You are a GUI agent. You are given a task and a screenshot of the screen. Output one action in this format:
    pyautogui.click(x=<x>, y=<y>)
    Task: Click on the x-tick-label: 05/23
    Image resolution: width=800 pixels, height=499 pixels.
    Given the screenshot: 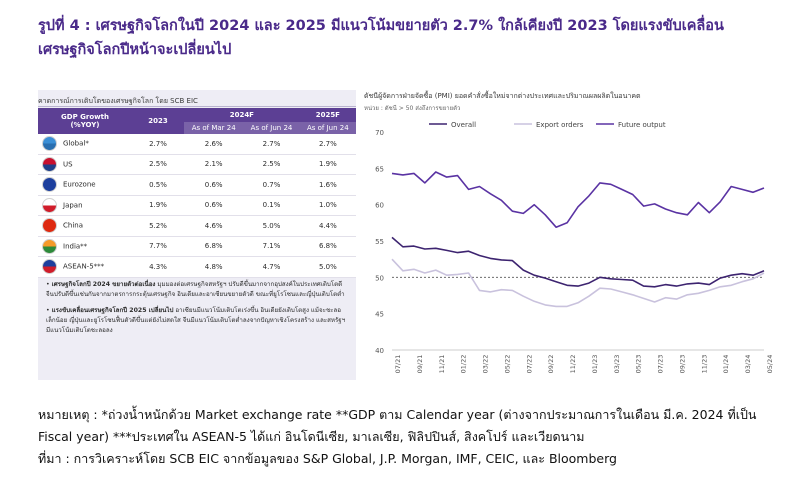 What is the action you would take?
    pyautogui.click(x=639, y=364)
    